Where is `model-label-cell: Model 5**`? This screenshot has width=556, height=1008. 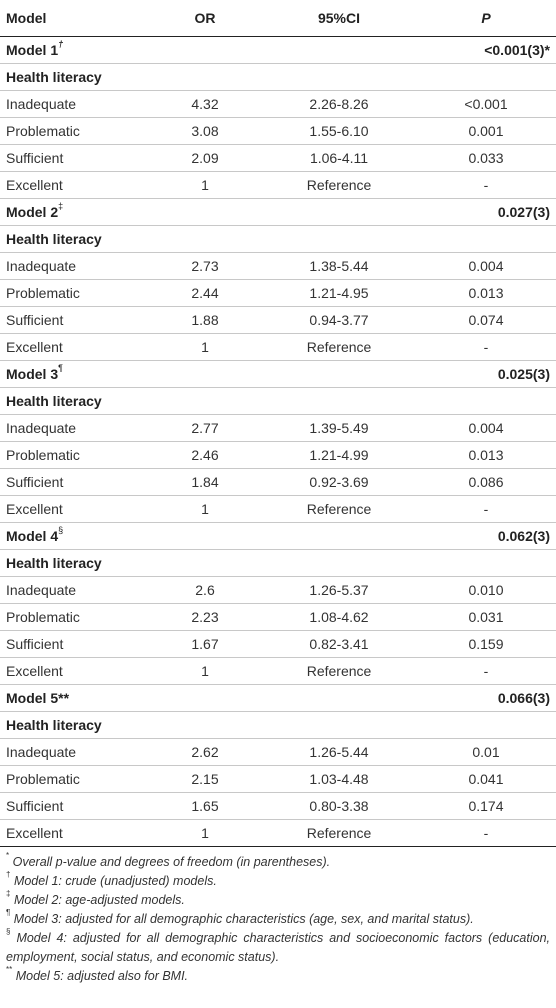 model-label-cell: Model 5** is located at coordinates (208, 698).